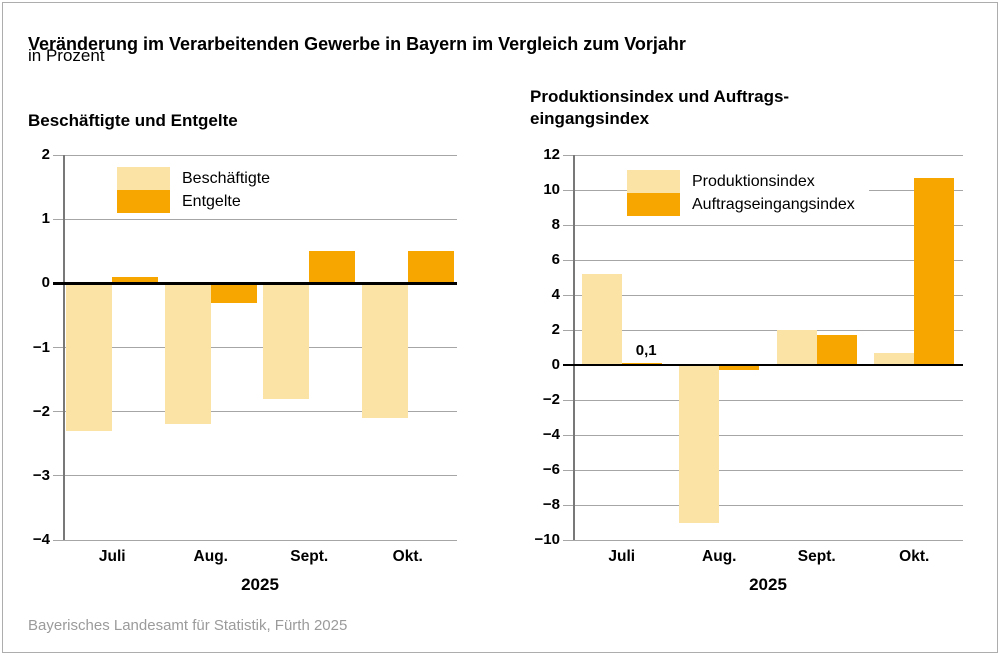 This screenshot has width=1000, height=658. I want to click on legend-label: Produktionsindex, so click(753, 181).